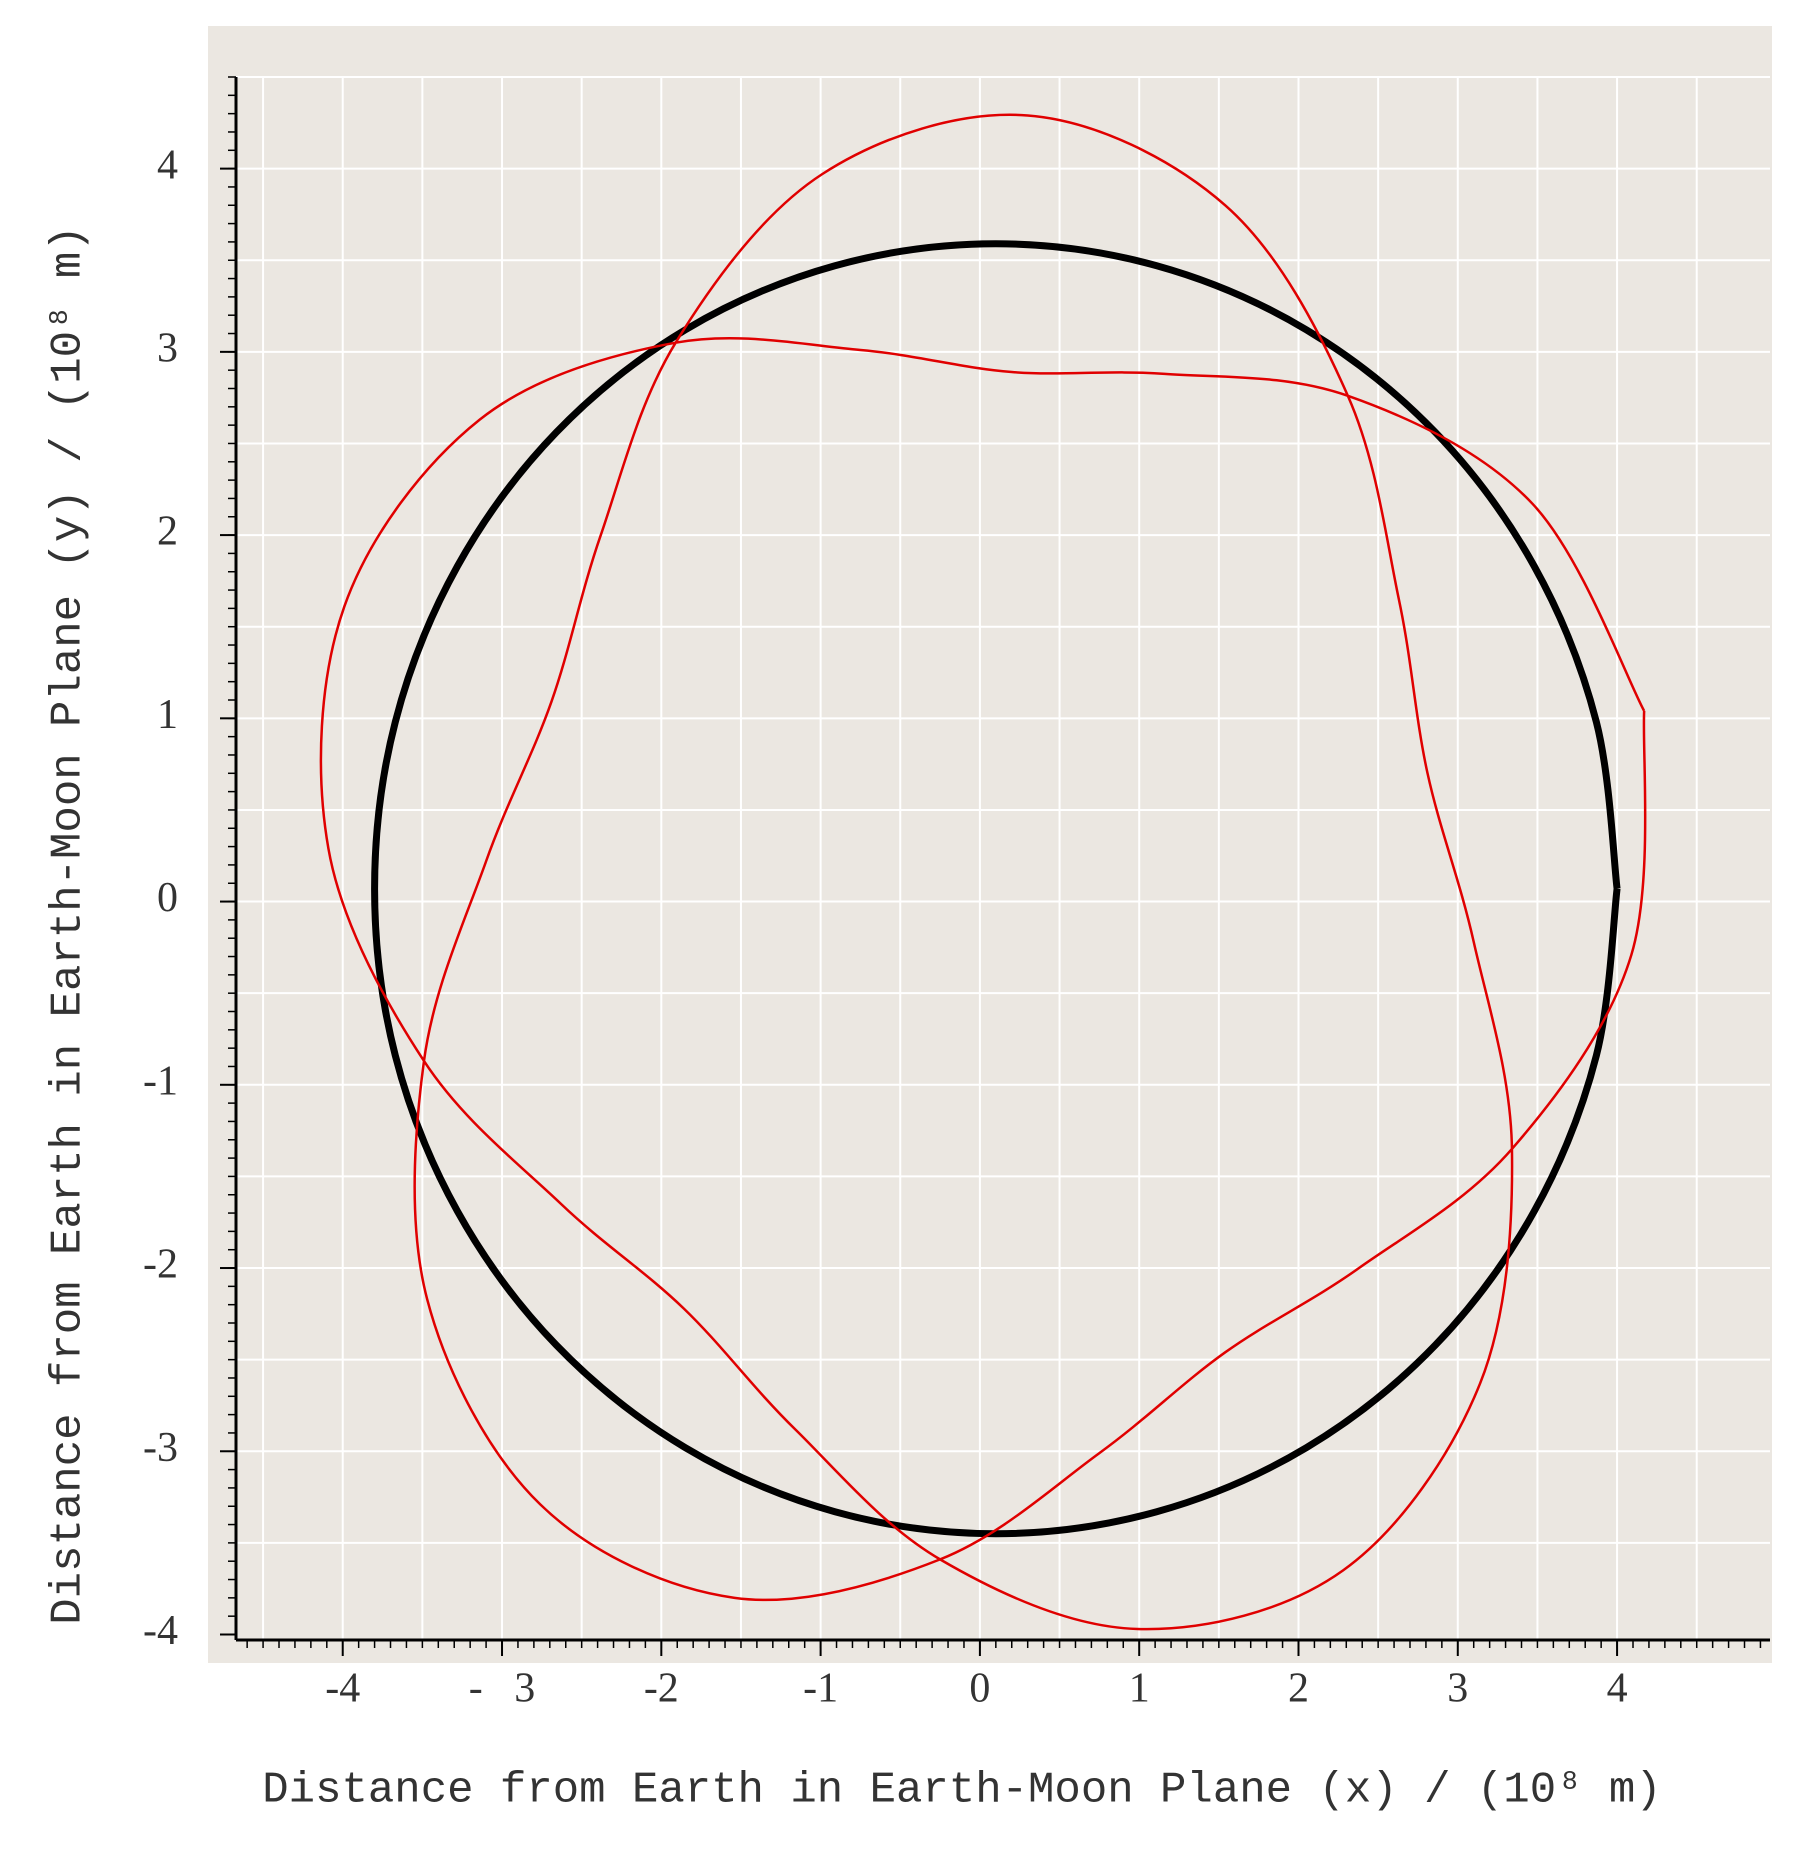 The height and width of the screenshot is (1851, 1794). Describe the element at coordinates (820, 1689) in the screenshot. I see `x-tick-label: -1` at that location.